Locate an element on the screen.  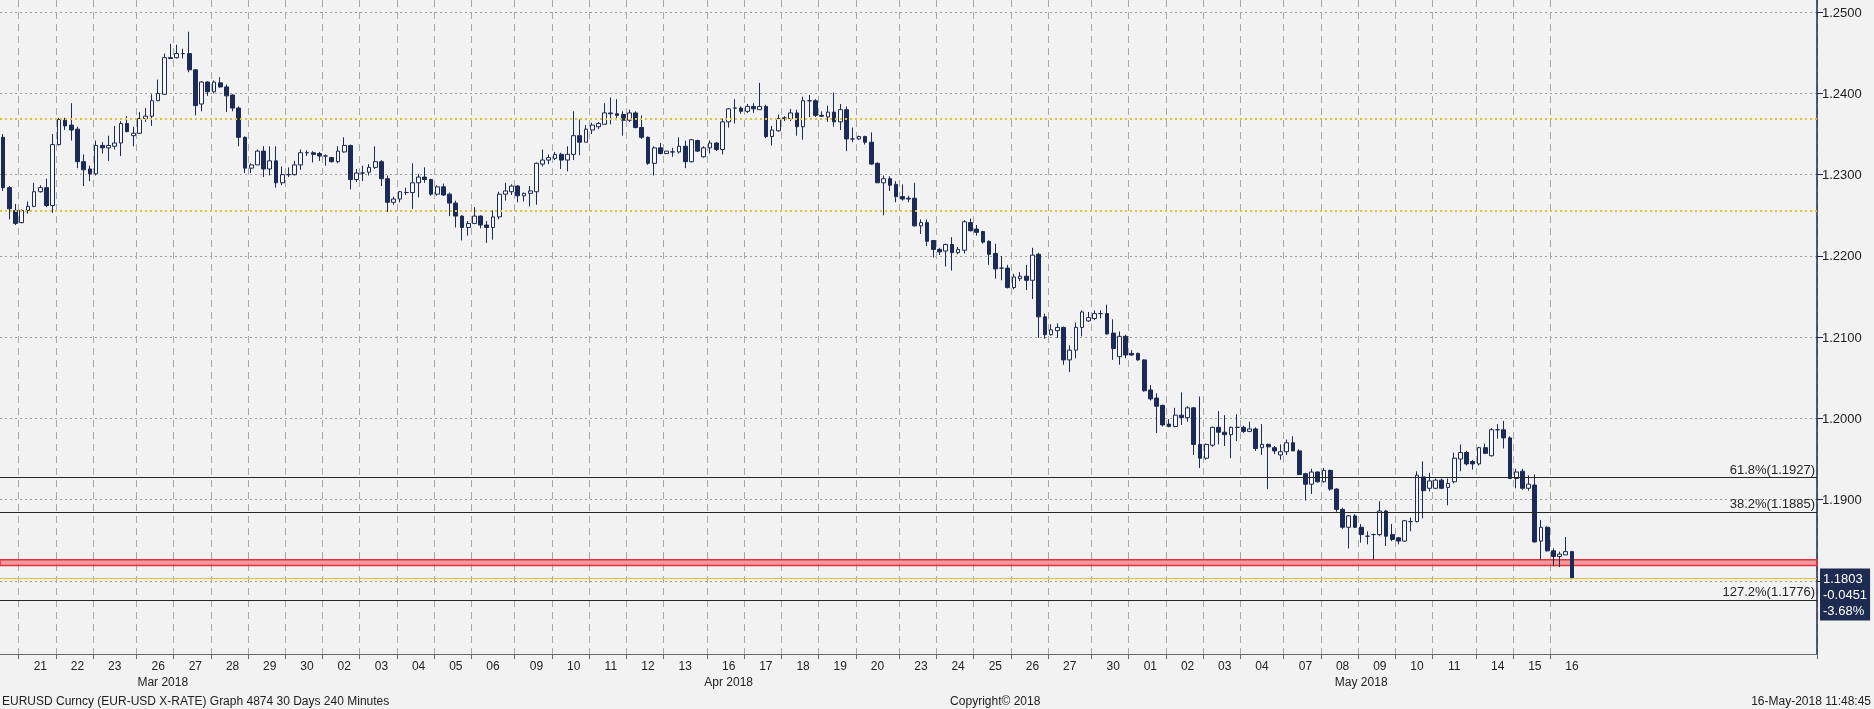
y-tick-label: 1.1900 is located at coordinates (1842, 500).